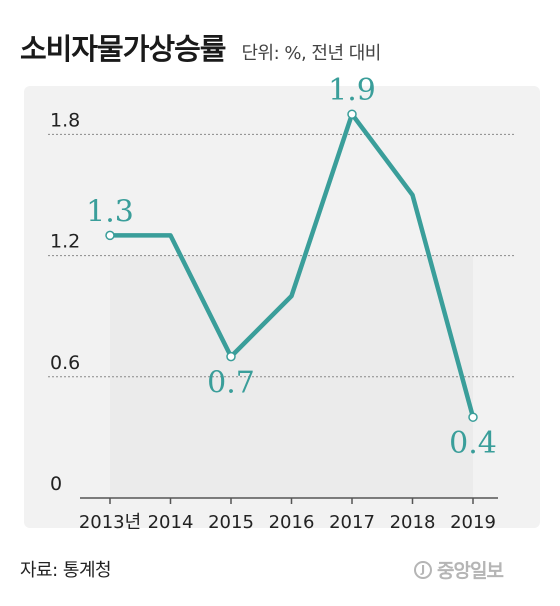 The width and height of the screenshot is (560, 606). I want to click on x-tick-label: 2013년, so click(110, 522).